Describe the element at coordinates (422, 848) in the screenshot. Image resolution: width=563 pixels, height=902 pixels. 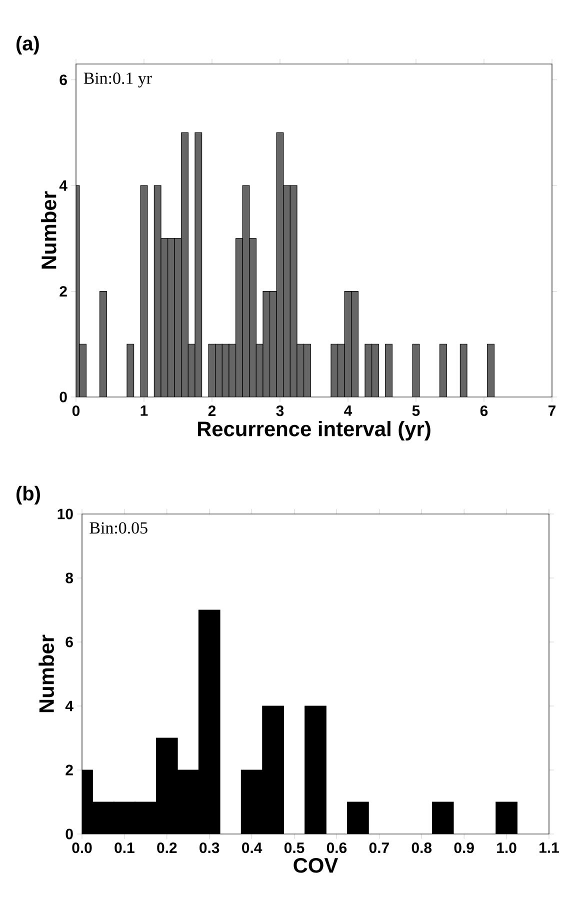
I see `x-tick-label: 0.8` at that location.